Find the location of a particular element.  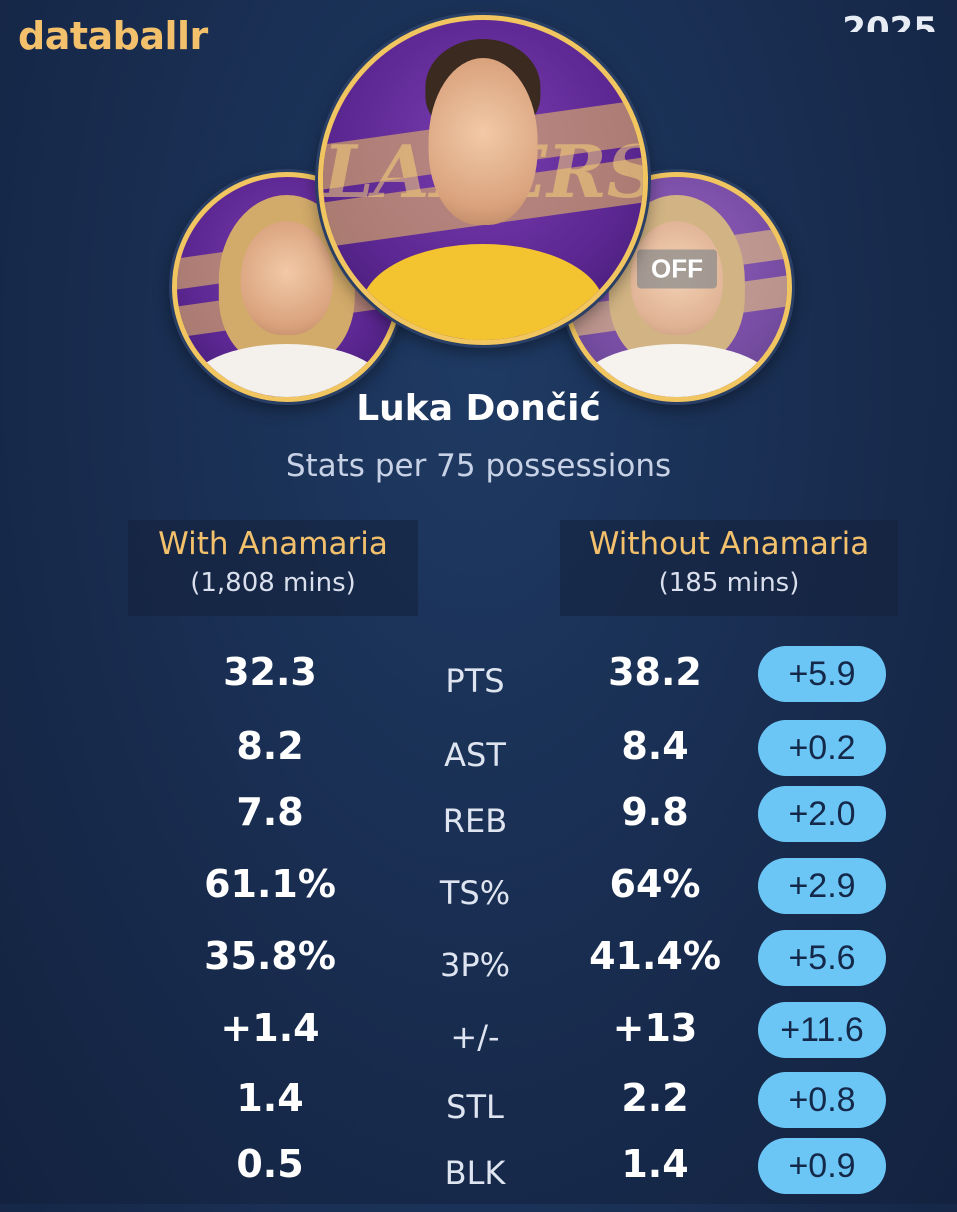

player-name: Luka Dončić is located at coordinates (478, 408).